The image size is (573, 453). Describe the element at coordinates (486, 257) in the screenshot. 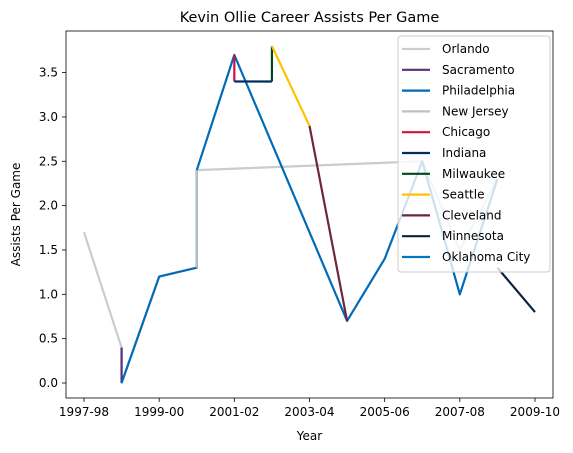

I see `legend-label: Oklahoma City` at that location.